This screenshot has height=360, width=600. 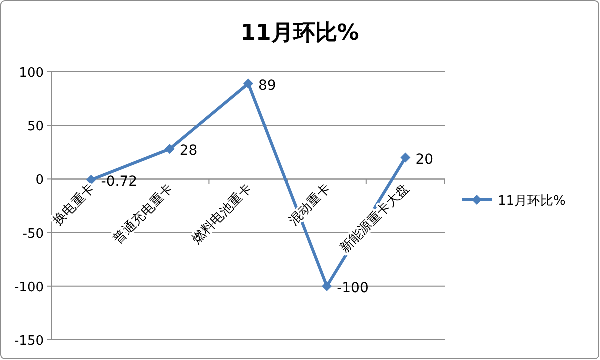 What do you see at coordinates (74, 205) in the screenshot?
I see `x-tick-label: 换电重卡` at bounding box center [74, 205].